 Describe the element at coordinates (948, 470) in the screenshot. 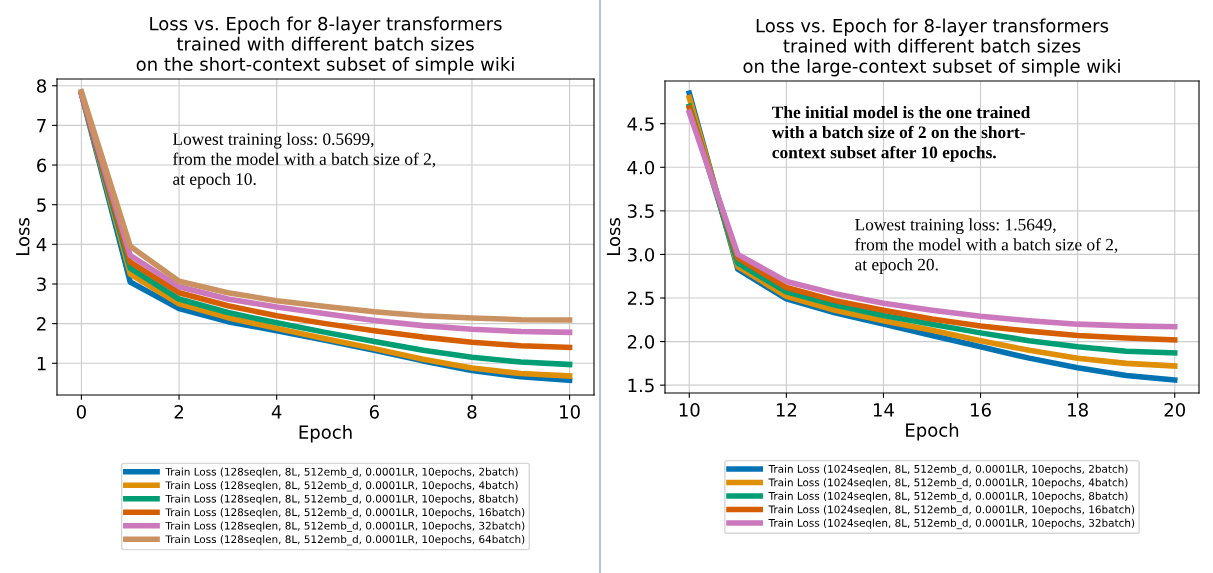

I see `legend-label: Train Loss (1024seqlen, 8L, 512emb_d, 0.0001LR, 10epochs, 2batch)` at that location.